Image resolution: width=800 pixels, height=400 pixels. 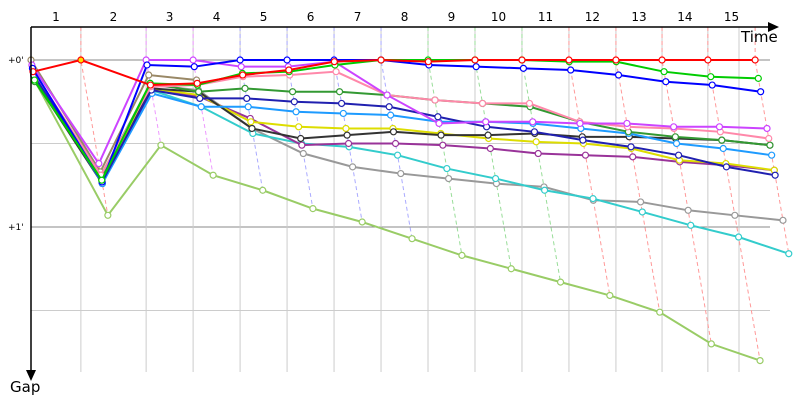 What do you see at coordinates (452, 17) in the screenshot?
I see `lap-label: 9` at bounding box center [452, 17].